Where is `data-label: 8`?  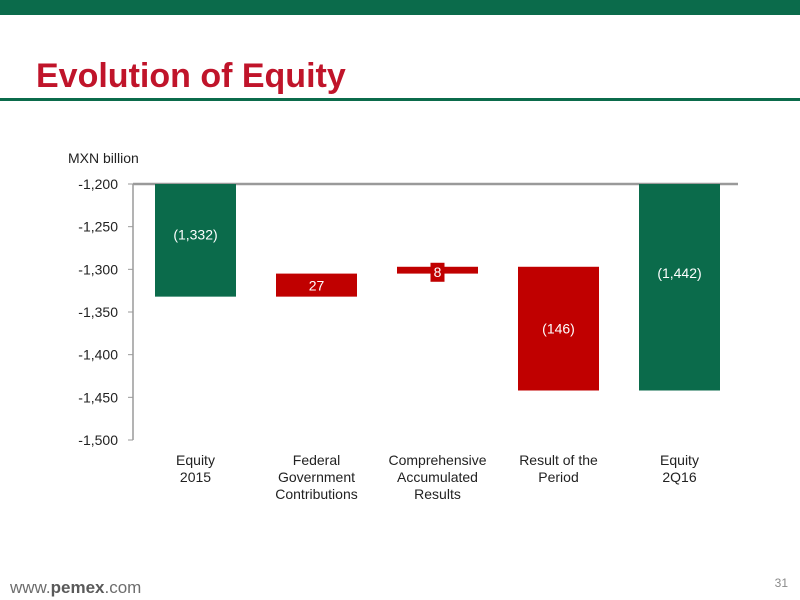
data-label: 8 is located at coordinates (438, 272).